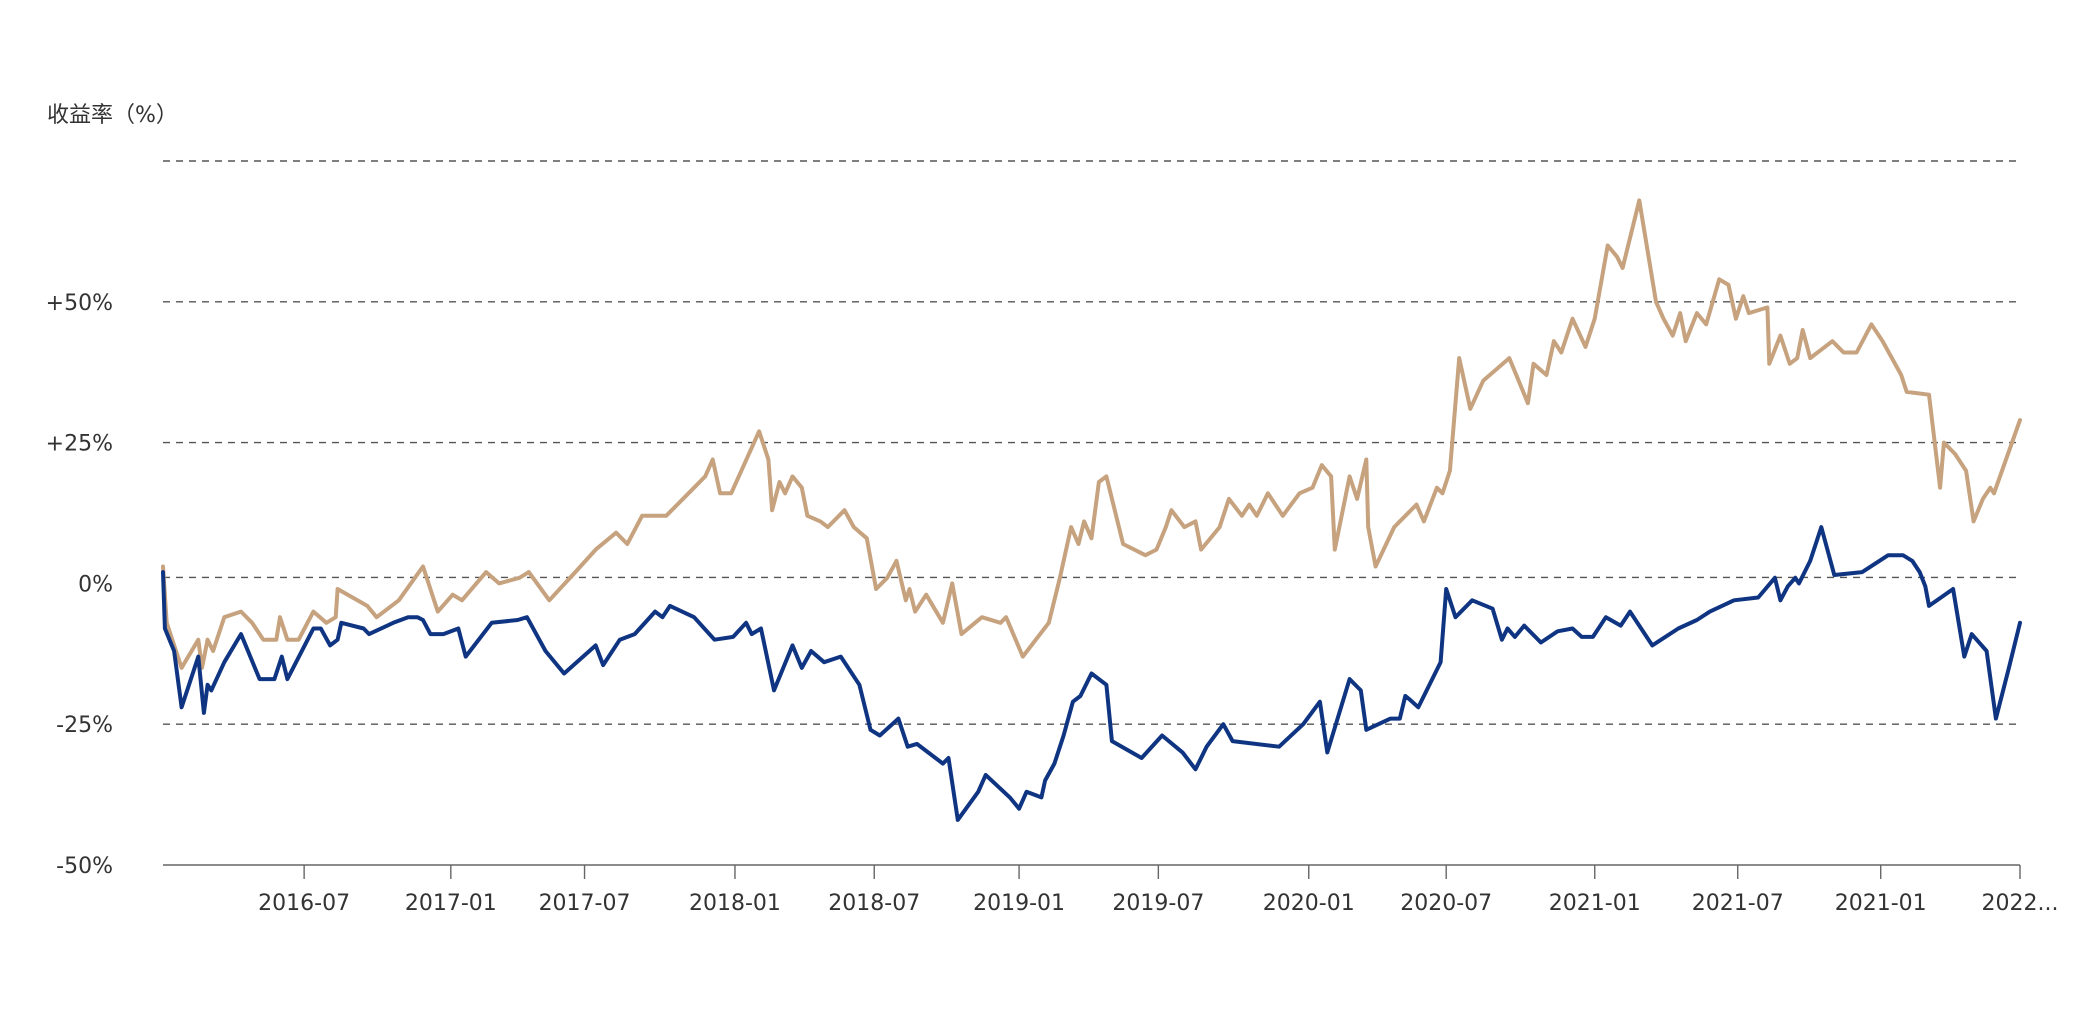  Describe the element at coordinates (1019, 903) in the screenshot. I see `x-tick-label: 2019-01` at that location.